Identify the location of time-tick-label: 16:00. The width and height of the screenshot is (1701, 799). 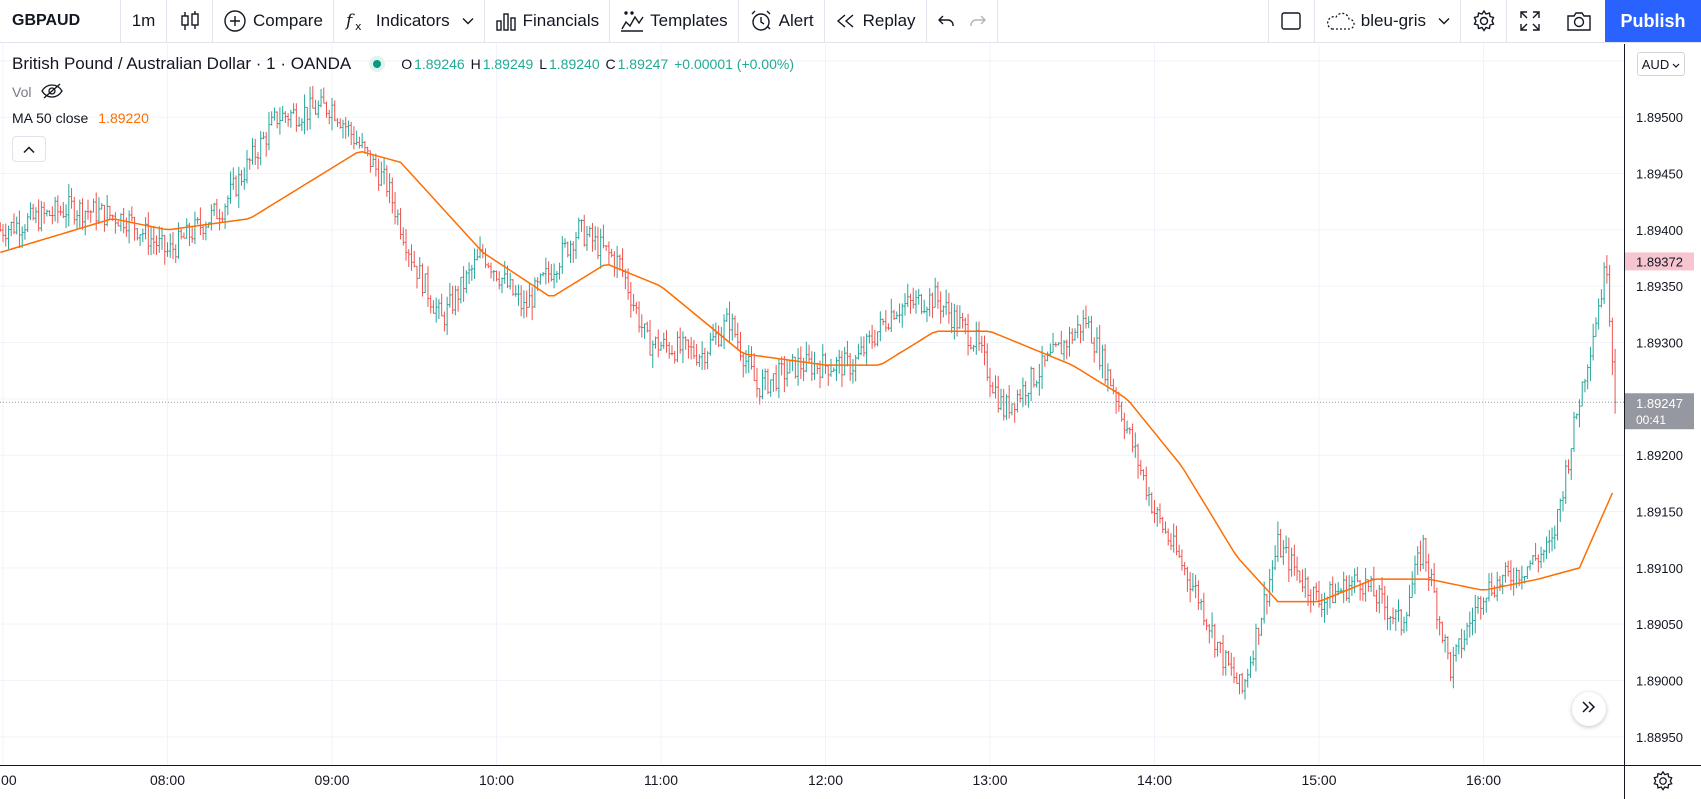
(1483, 780).